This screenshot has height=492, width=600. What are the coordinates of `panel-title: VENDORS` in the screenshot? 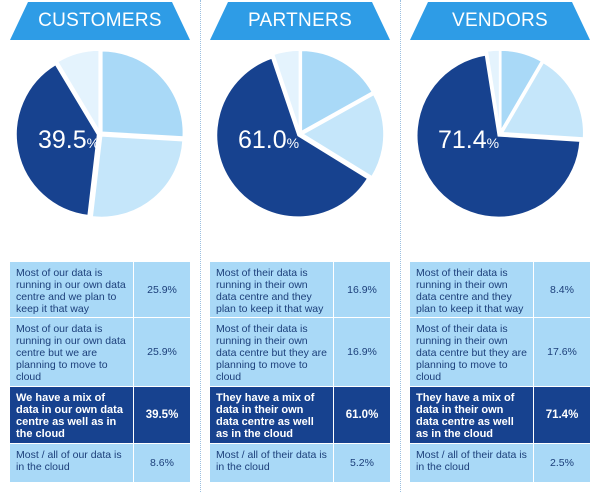 It's located at (500, 20).